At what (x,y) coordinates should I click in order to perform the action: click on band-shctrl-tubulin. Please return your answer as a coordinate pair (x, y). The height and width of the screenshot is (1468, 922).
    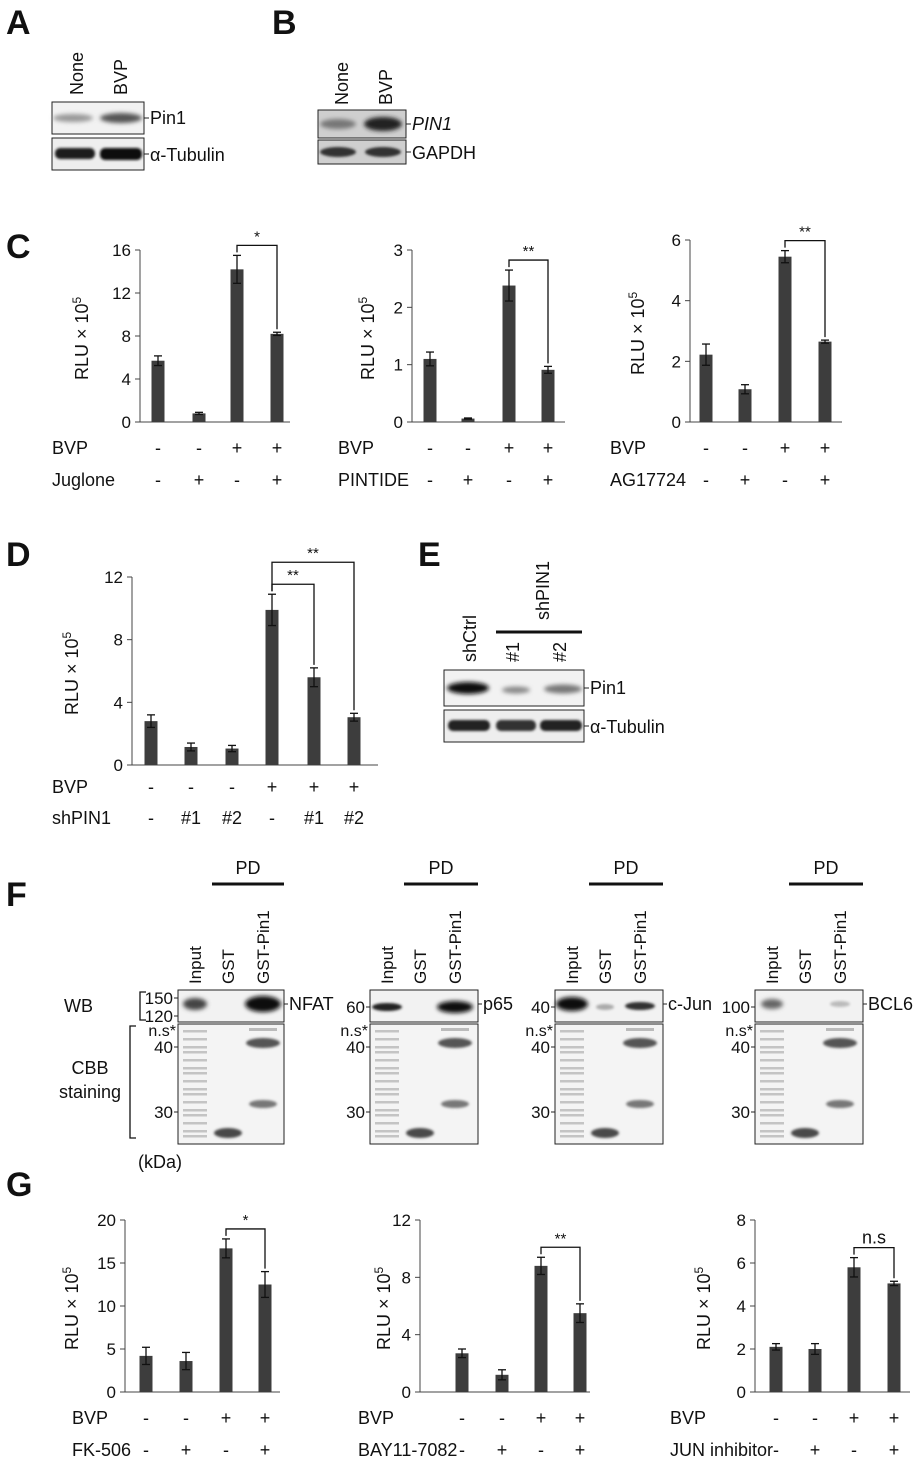
    Looking at the image, I should click on (469, 725).